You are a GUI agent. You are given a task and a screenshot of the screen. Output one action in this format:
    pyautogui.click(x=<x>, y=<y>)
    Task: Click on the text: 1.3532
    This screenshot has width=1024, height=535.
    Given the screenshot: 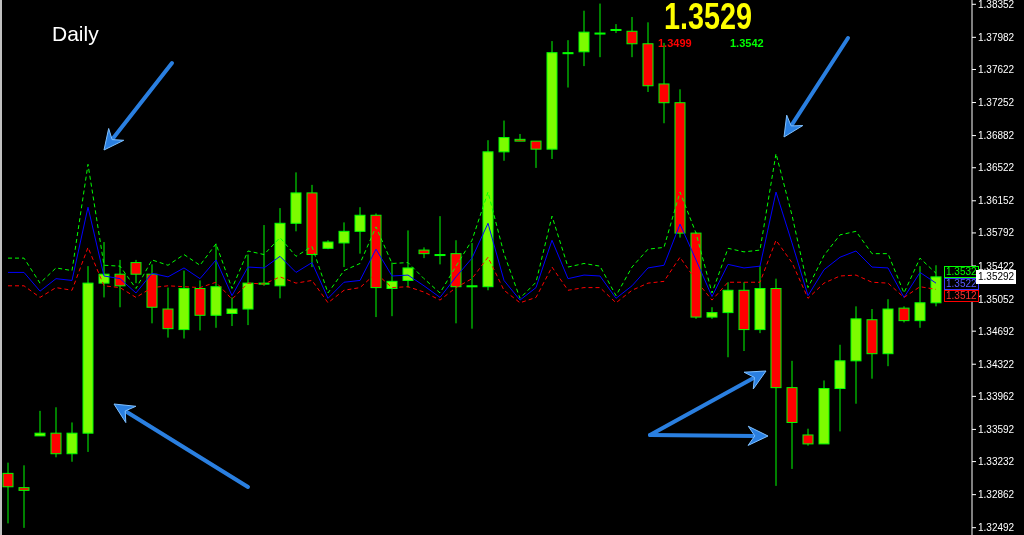 What is the action you would take?
    pyautogui.click(x=961, y=272)
    